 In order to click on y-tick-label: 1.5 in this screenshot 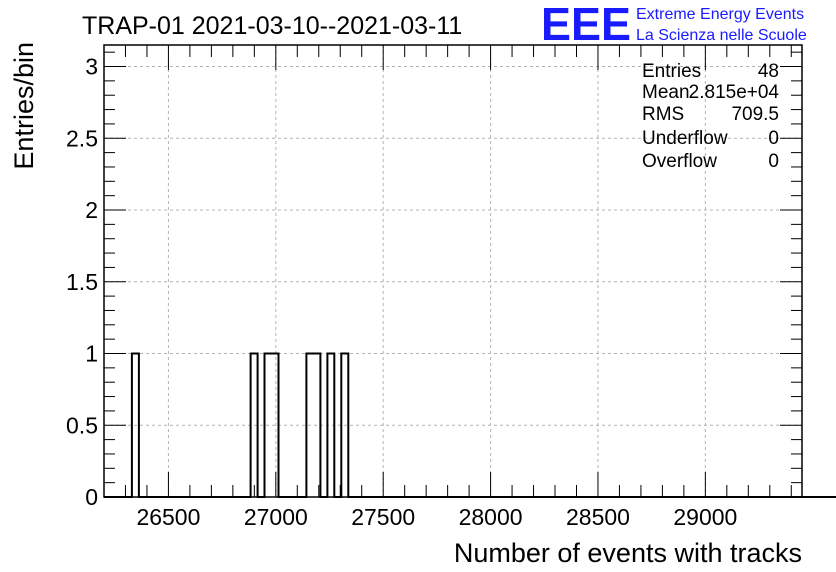, I will do `click(82, 282)`.